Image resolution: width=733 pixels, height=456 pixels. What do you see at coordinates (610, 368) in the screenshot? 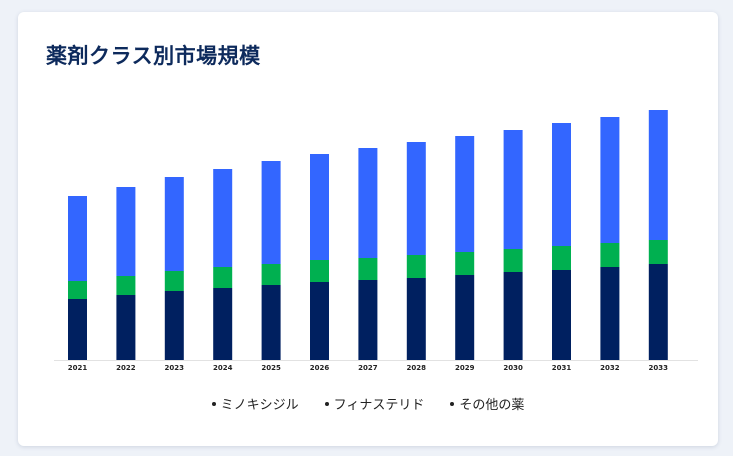
I see `x-tick-label: 2032` at bounding box center [610, 368].